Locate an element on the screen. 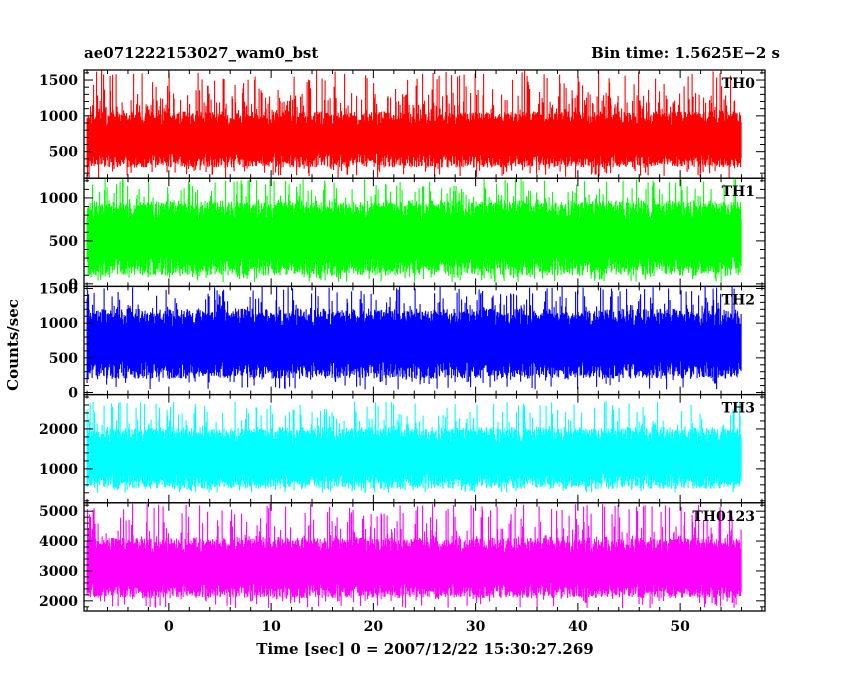 Image resolution: width=850 pixels, height=680 pixels. series-th0 is located at coordinates (414, 124).